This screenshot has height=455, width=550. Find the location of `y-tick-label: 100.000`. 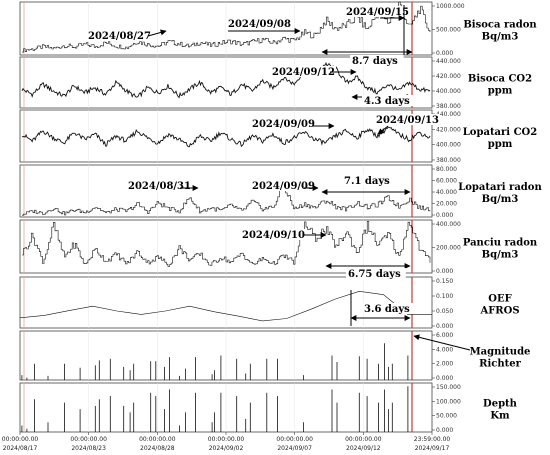

y-tick-label: 100.000 is located at coordinates (448, 401).